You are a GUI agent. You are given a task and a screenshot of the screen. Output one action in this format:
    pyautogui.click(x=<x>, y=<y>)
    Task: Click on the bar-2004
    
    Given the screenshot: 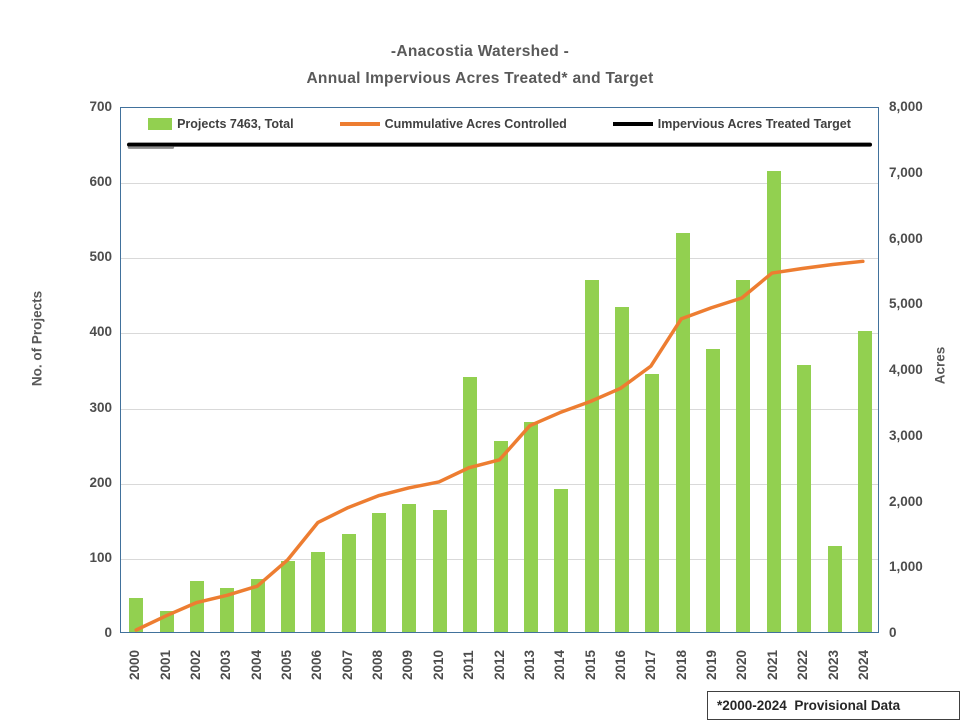 What is the action you would take?
    pyautogui.click(x=257, y=605)
    